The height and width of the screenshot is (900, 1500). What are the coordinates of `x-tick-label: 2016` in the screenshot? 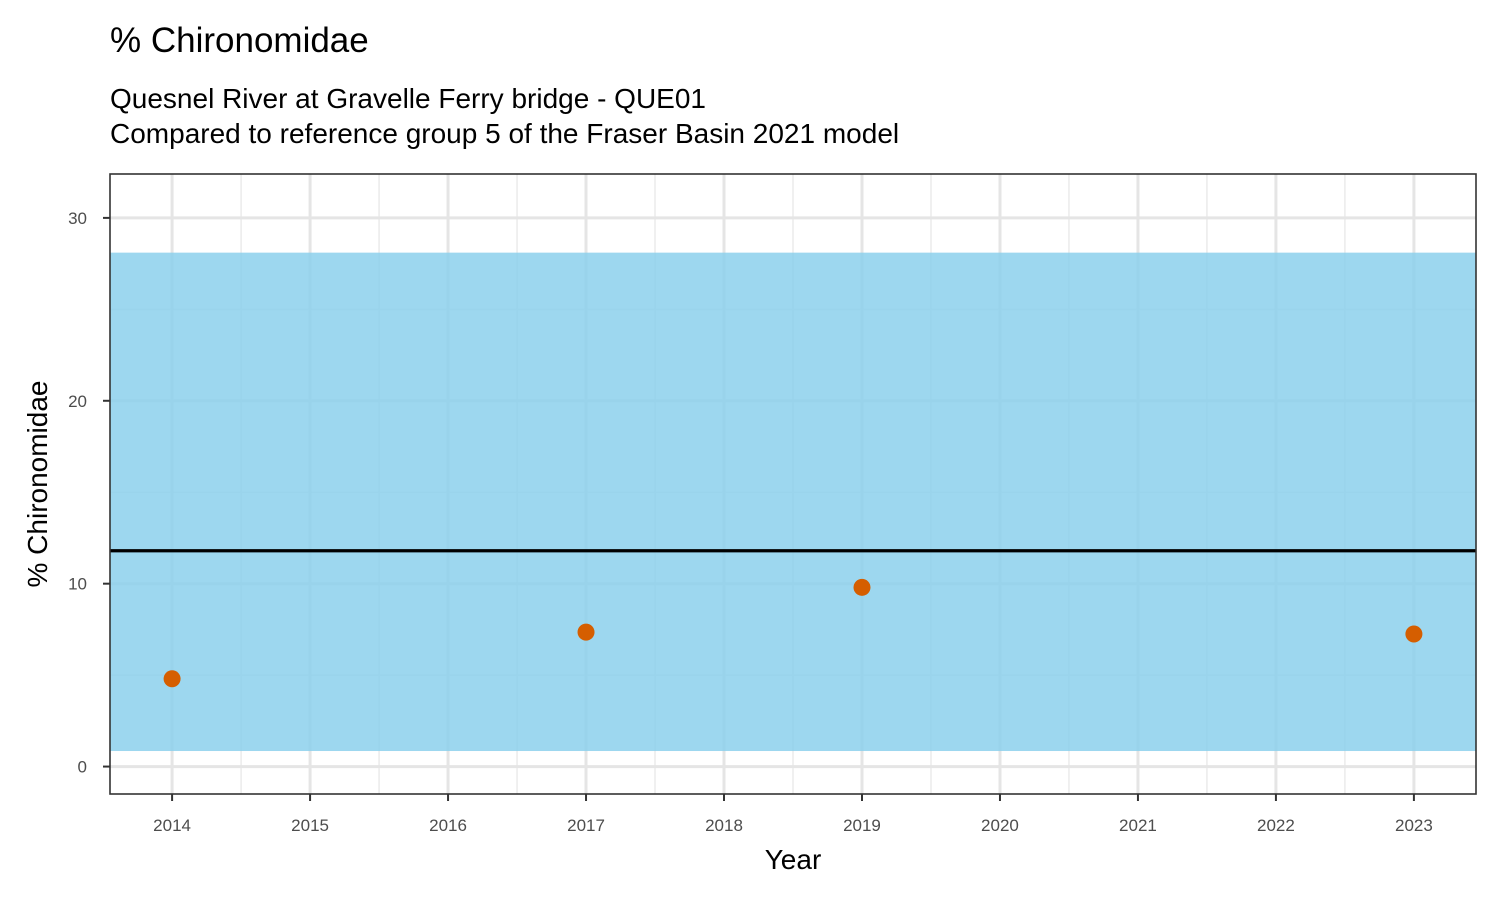 It's located at (448, 825).